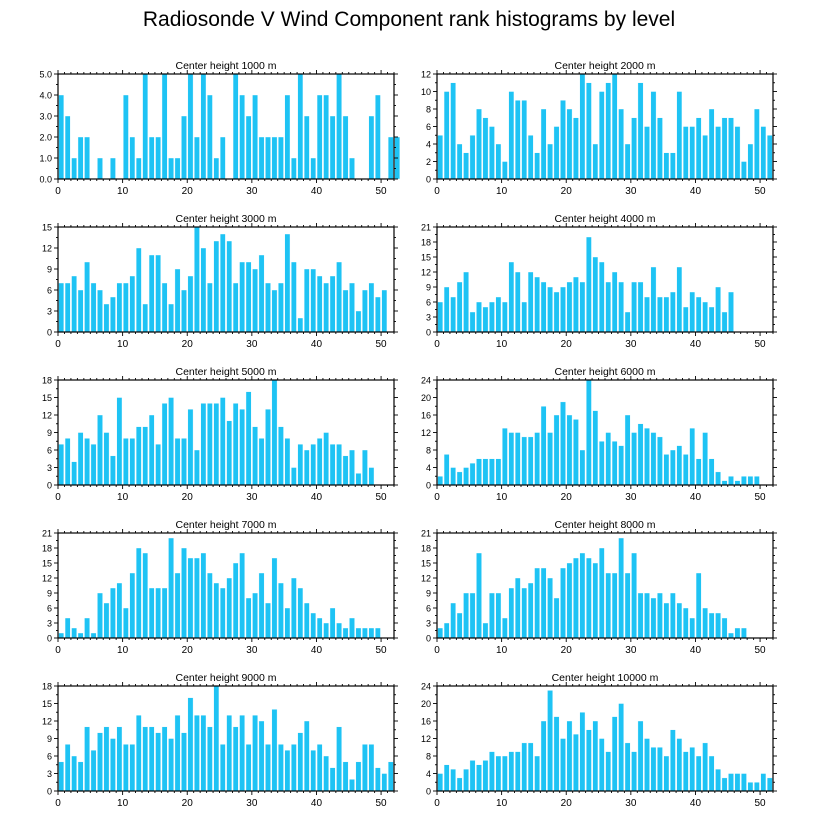 The height and width of the screenshot is (824, 818). What do you see at coordinates (47, 228) in the screenshot?
I see `y-tick-label: 15` at bounding box center [47, 228].